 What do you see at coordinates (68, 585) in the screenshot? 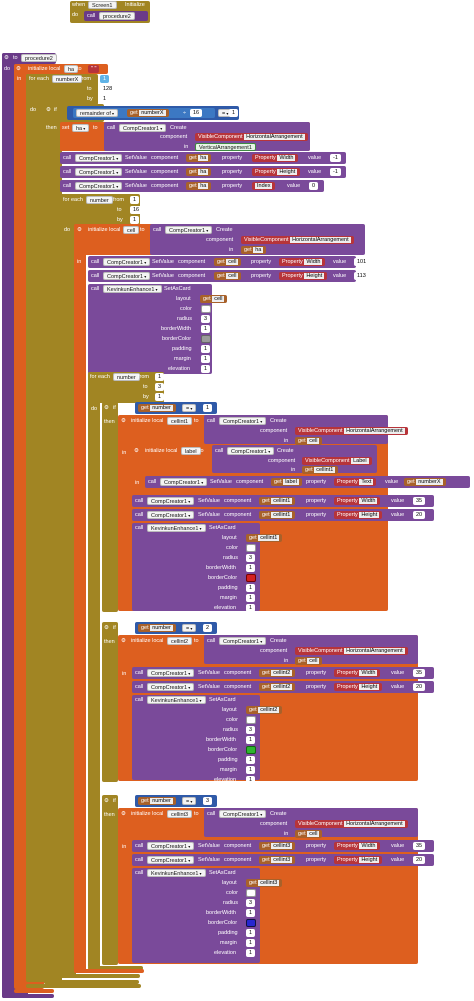
I see `for-each-number` at bounding box center [68, 585].